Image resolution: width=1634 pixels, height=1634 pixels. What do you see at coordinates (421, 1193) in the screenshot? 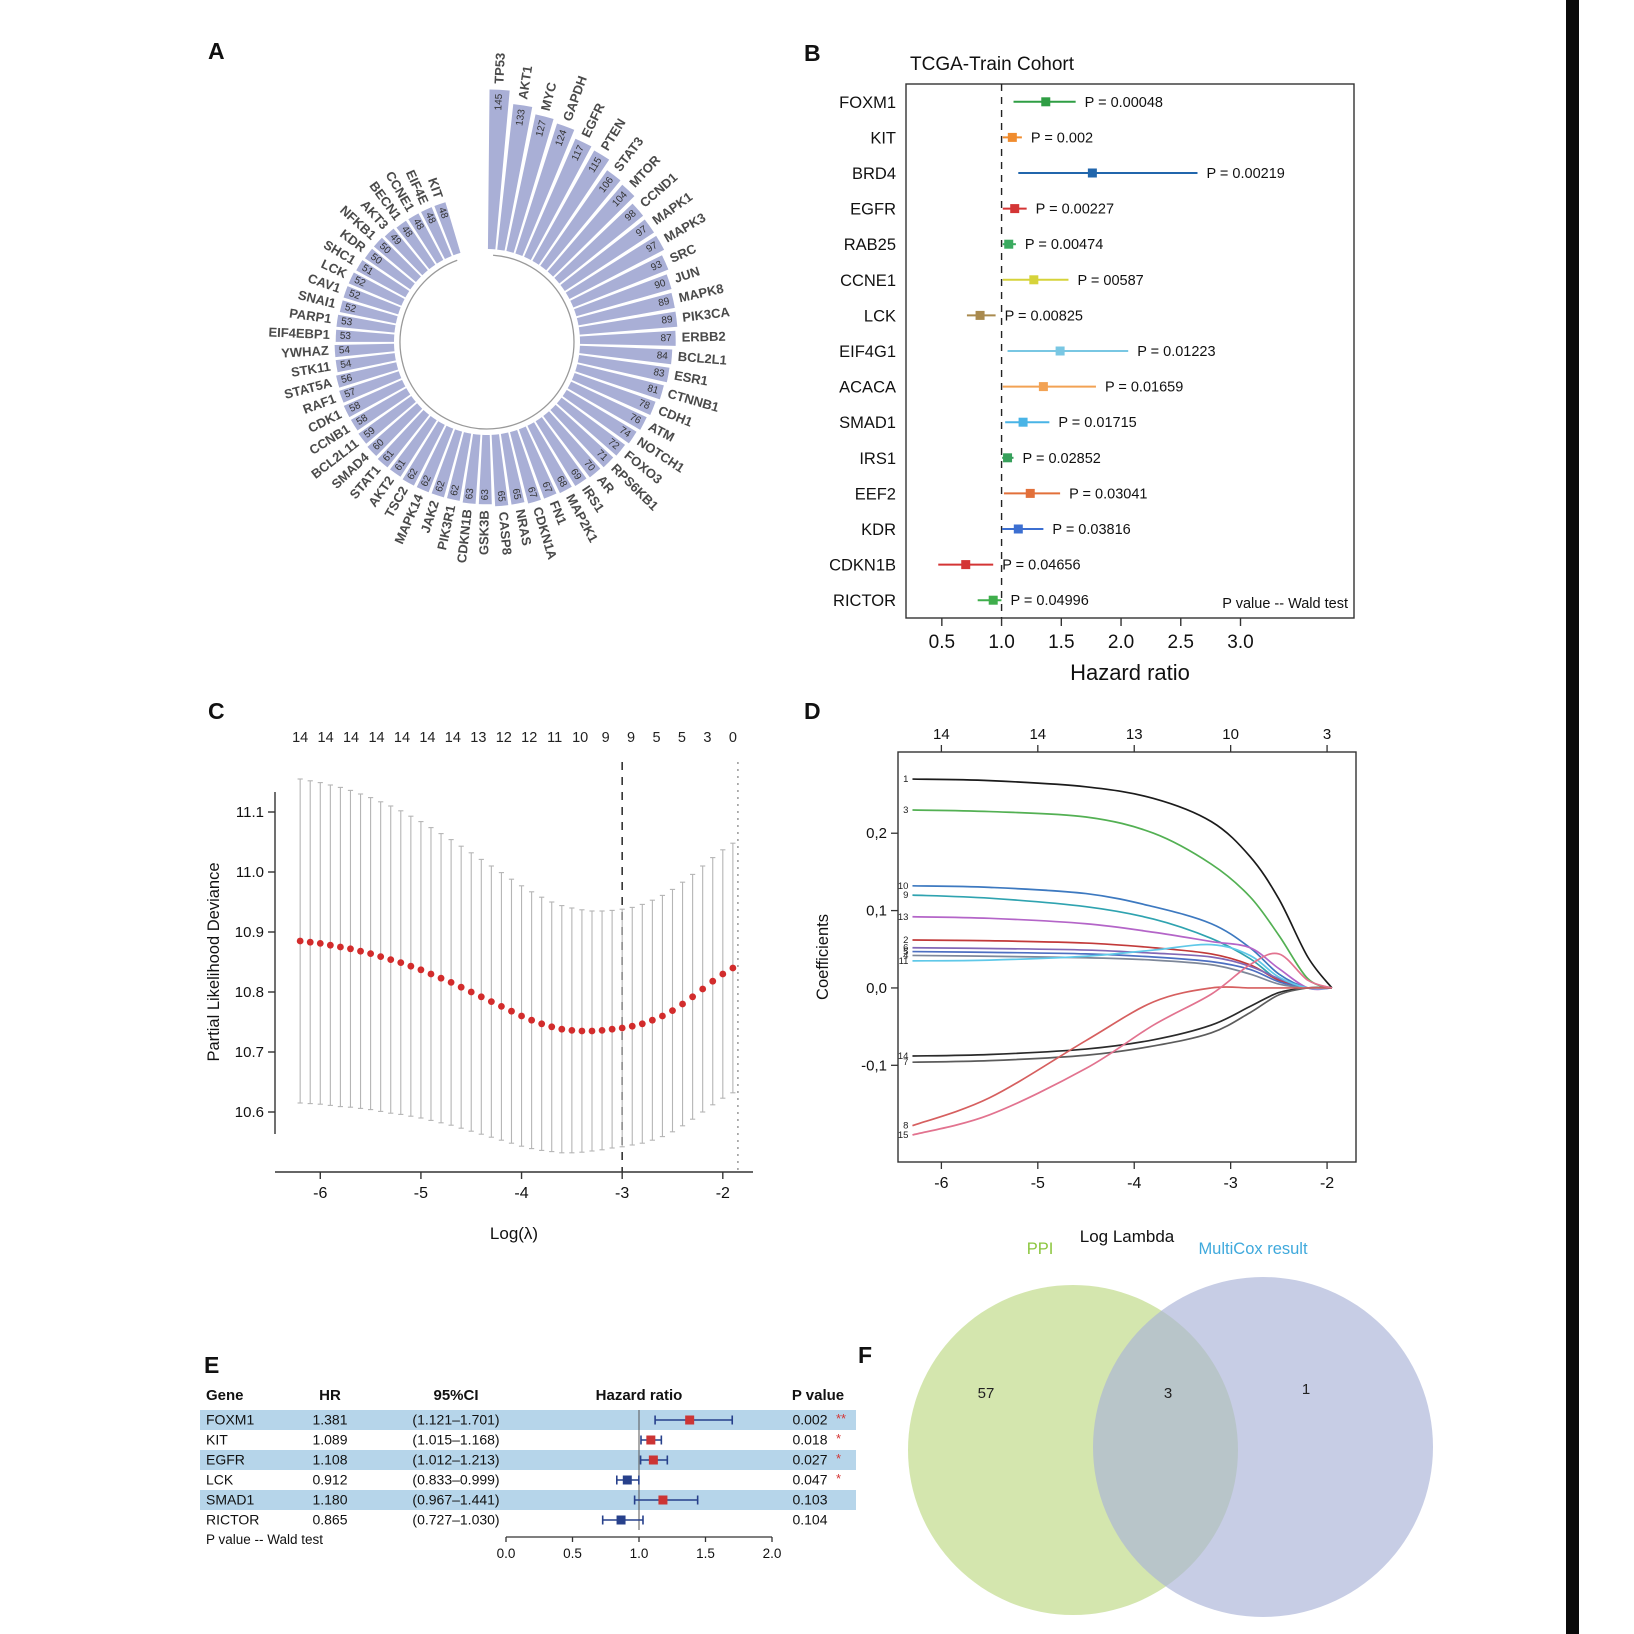
I see `x-tick-label: -5` at bounding box center [421, 1193].